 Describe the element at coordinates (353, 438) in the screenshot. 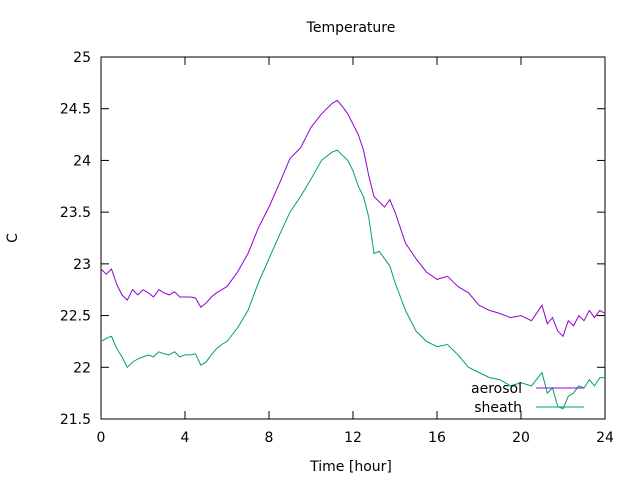

I see `x-tick-label: 12` at that location.